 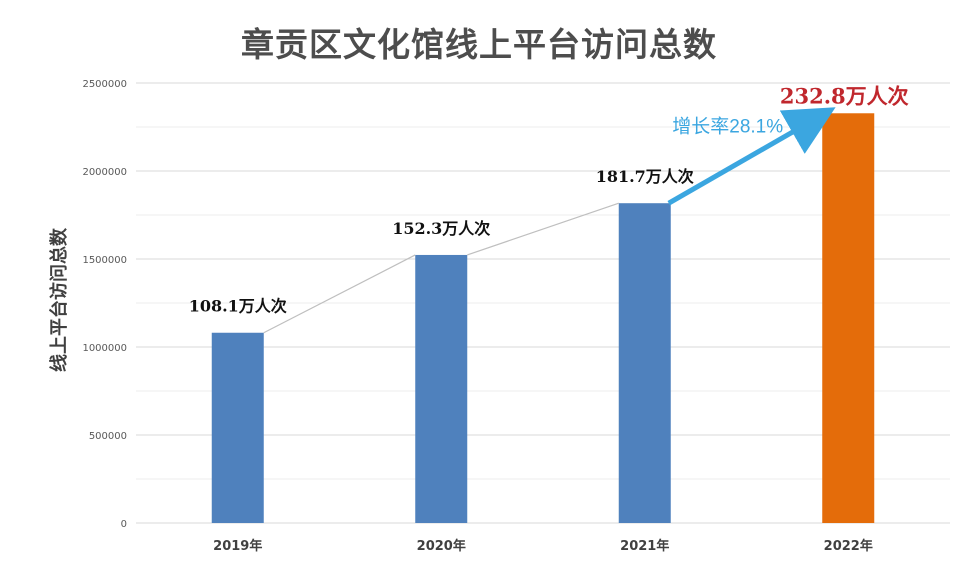 What do you see at coordinates (844, 95) in the screenshot?
I see `data-label: 232.8万人次` at bounding box center [844, 95].